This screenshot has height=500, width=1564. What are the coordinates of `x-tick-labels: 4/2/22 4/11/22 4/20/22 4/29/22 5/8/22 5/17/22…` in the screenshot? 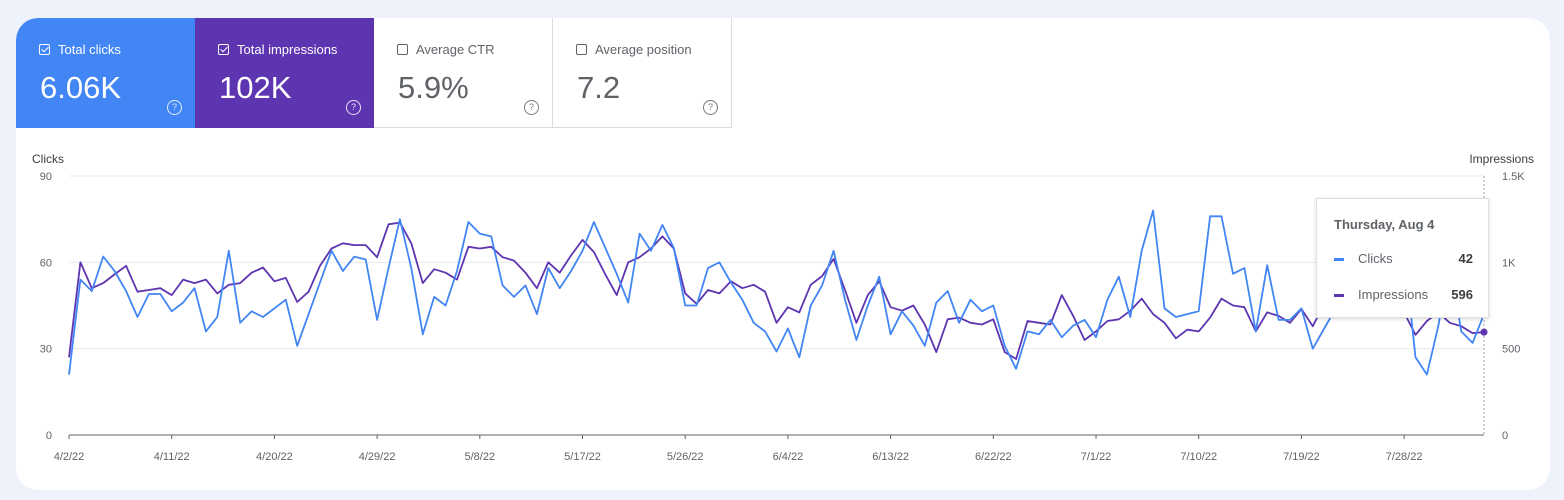 It's located at (738, 449).